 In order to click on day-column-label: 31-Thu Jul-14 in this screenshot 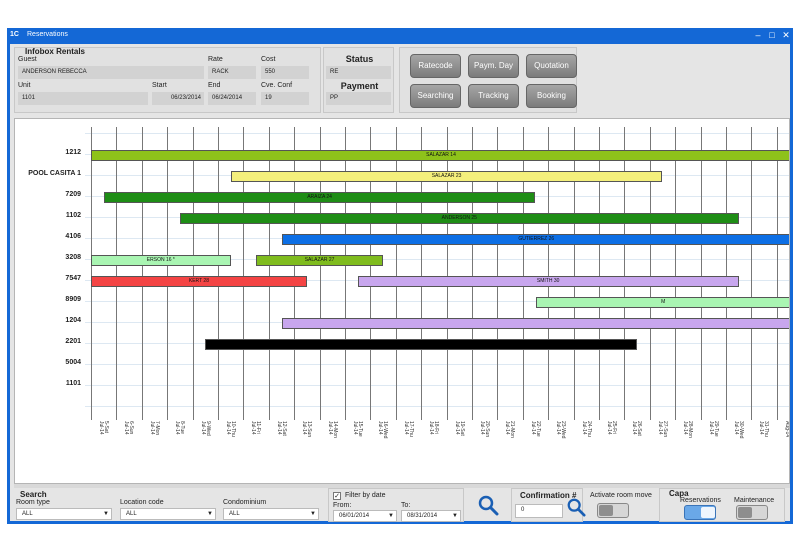, I will do `click(764, 441)`.